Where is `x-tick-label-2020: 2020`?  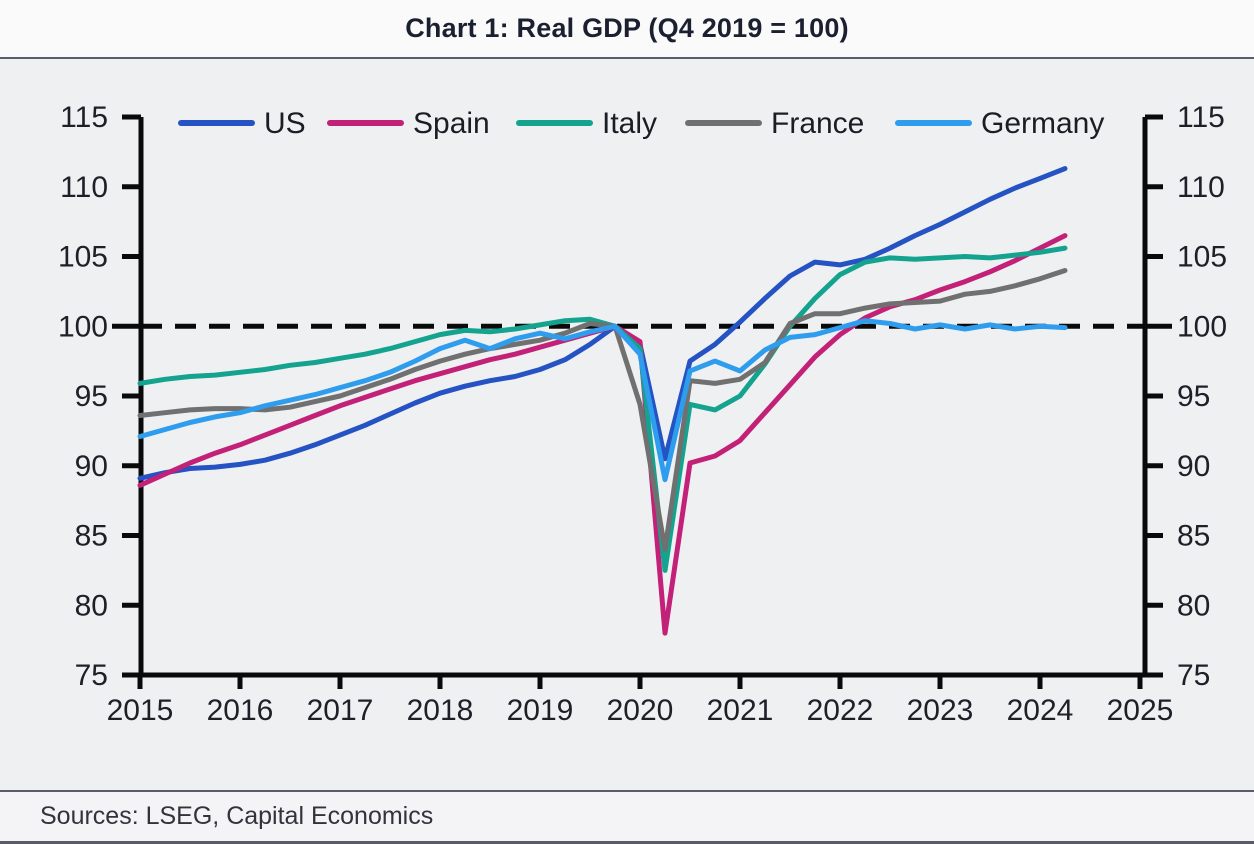
x-tick-label-2020: 2020 is located at coordinates (640, 710).